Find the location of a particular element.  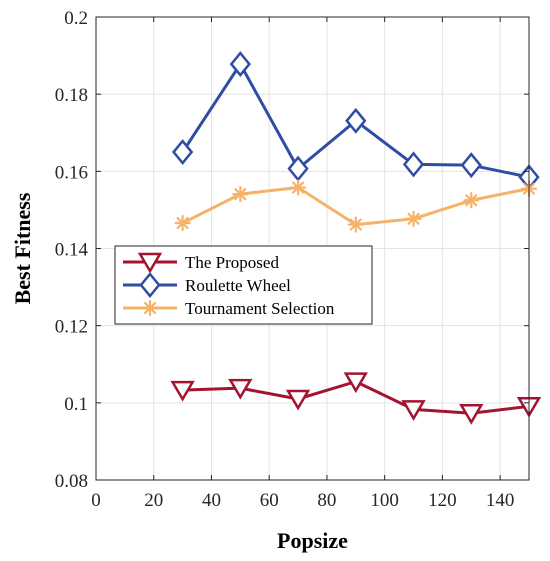

legend-label: The Proposed is located at coordinates (232, 262).